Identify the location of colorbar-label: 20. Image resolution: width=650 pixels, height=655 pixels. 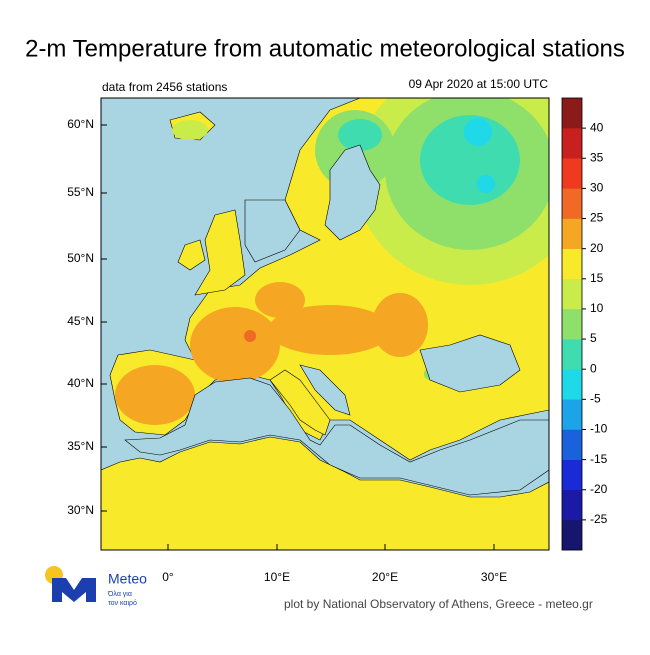
(597, 248).